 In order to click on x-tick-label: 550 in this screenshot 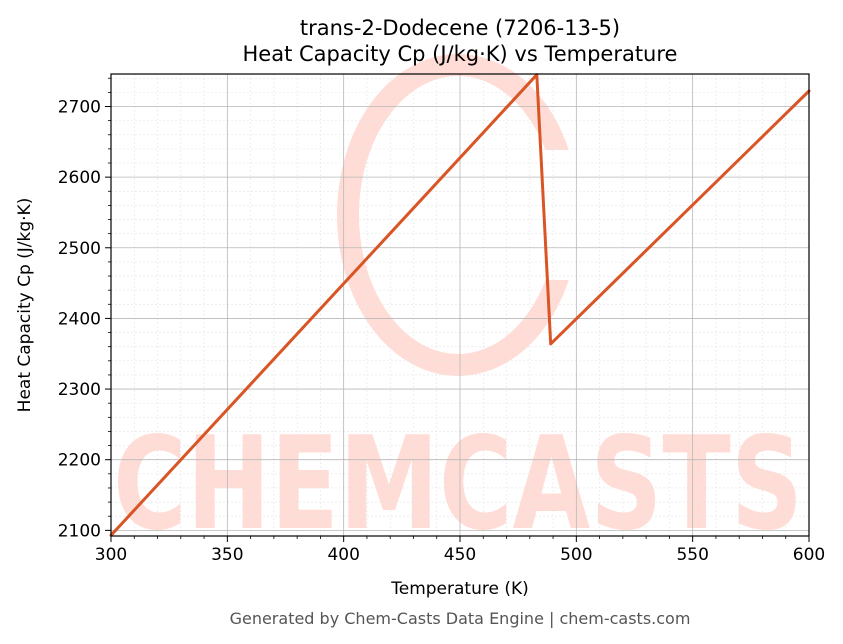, I will do `click(692, 555)`.